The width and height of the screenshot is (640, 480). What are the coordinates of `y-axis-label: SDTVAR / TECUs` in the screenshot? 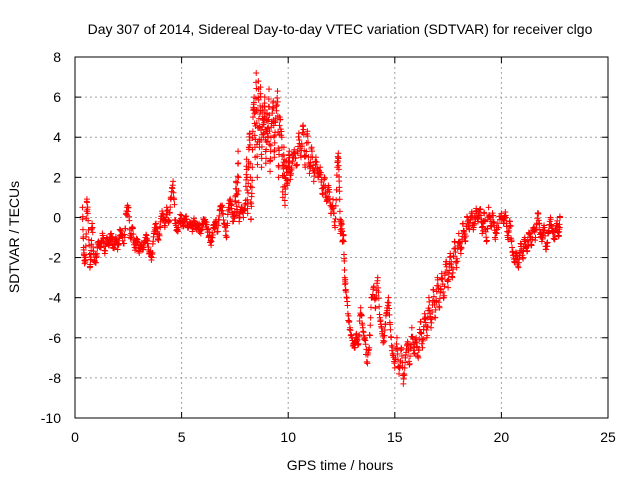 It's located at (14, 237).